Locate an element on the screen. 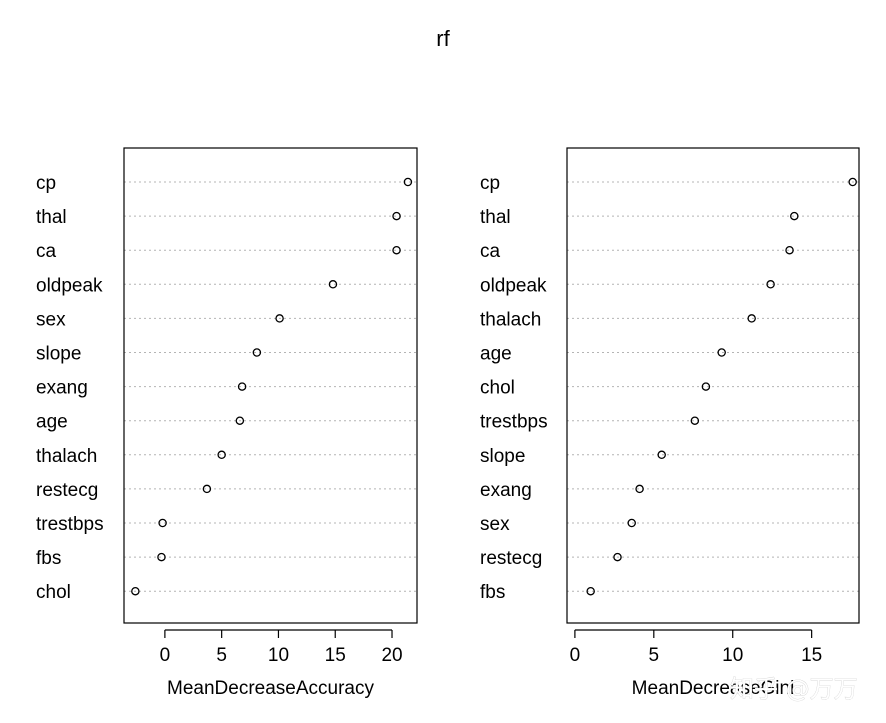 Image resolution: width=886 pixels, height=723 pixels. watermark: 知乎 @万万 is located at coordinates (794, 689).